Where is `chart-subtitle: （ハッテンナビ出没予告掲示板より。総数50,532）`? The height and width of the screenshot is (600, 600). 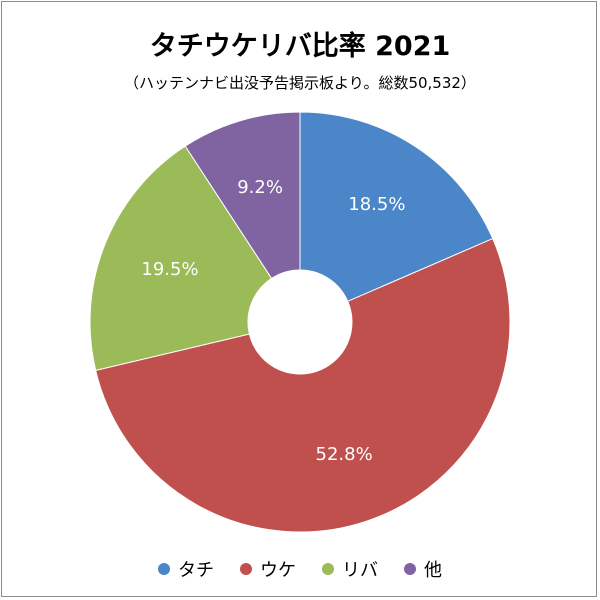
chart-subtitle: （ハッテンナビ出没予告掲示板より。総数50,532） is located at coordinates (300, 83).